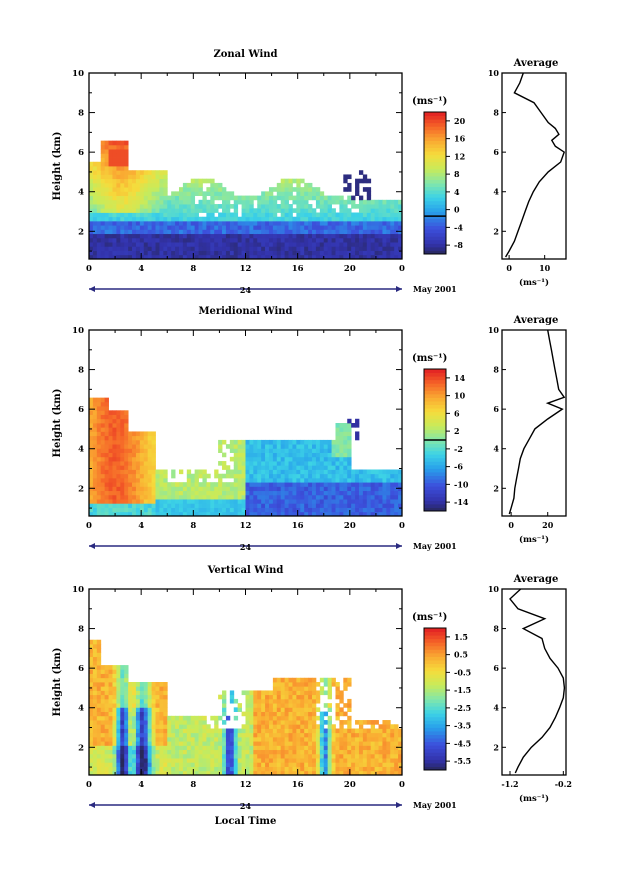 The width and height of the screenshot is (623, 873). Describe the element at coordinates (246, 707) in the screenshot. I see `heatmap-cells` at that location.